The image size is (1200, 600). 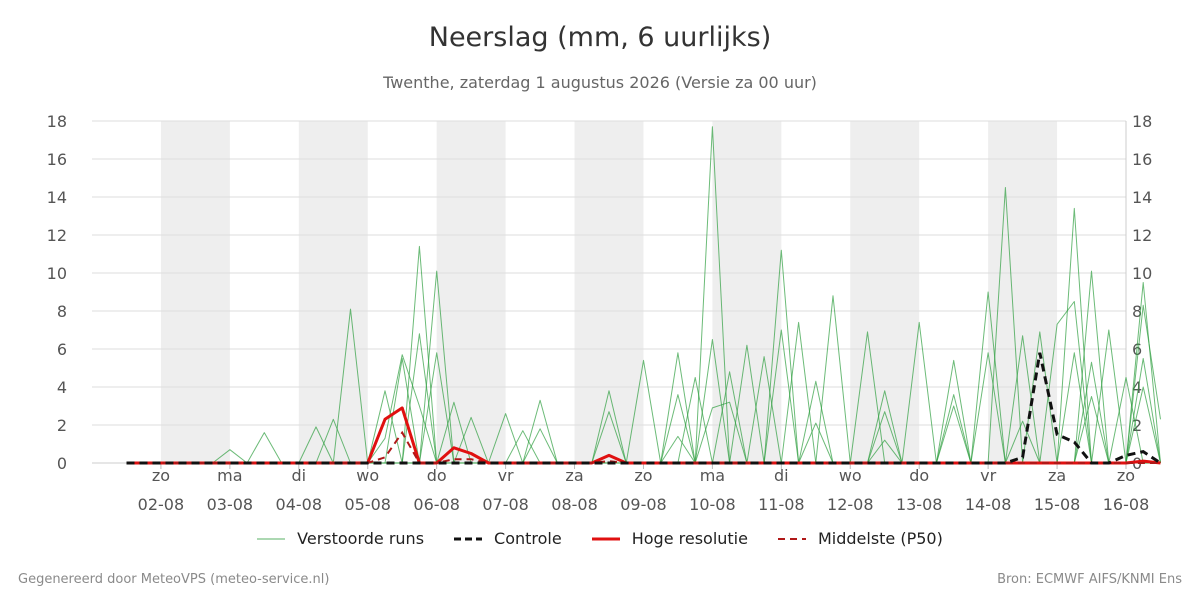 I want to click on y-tick-label-left: 0, so click(x=62, y=463).